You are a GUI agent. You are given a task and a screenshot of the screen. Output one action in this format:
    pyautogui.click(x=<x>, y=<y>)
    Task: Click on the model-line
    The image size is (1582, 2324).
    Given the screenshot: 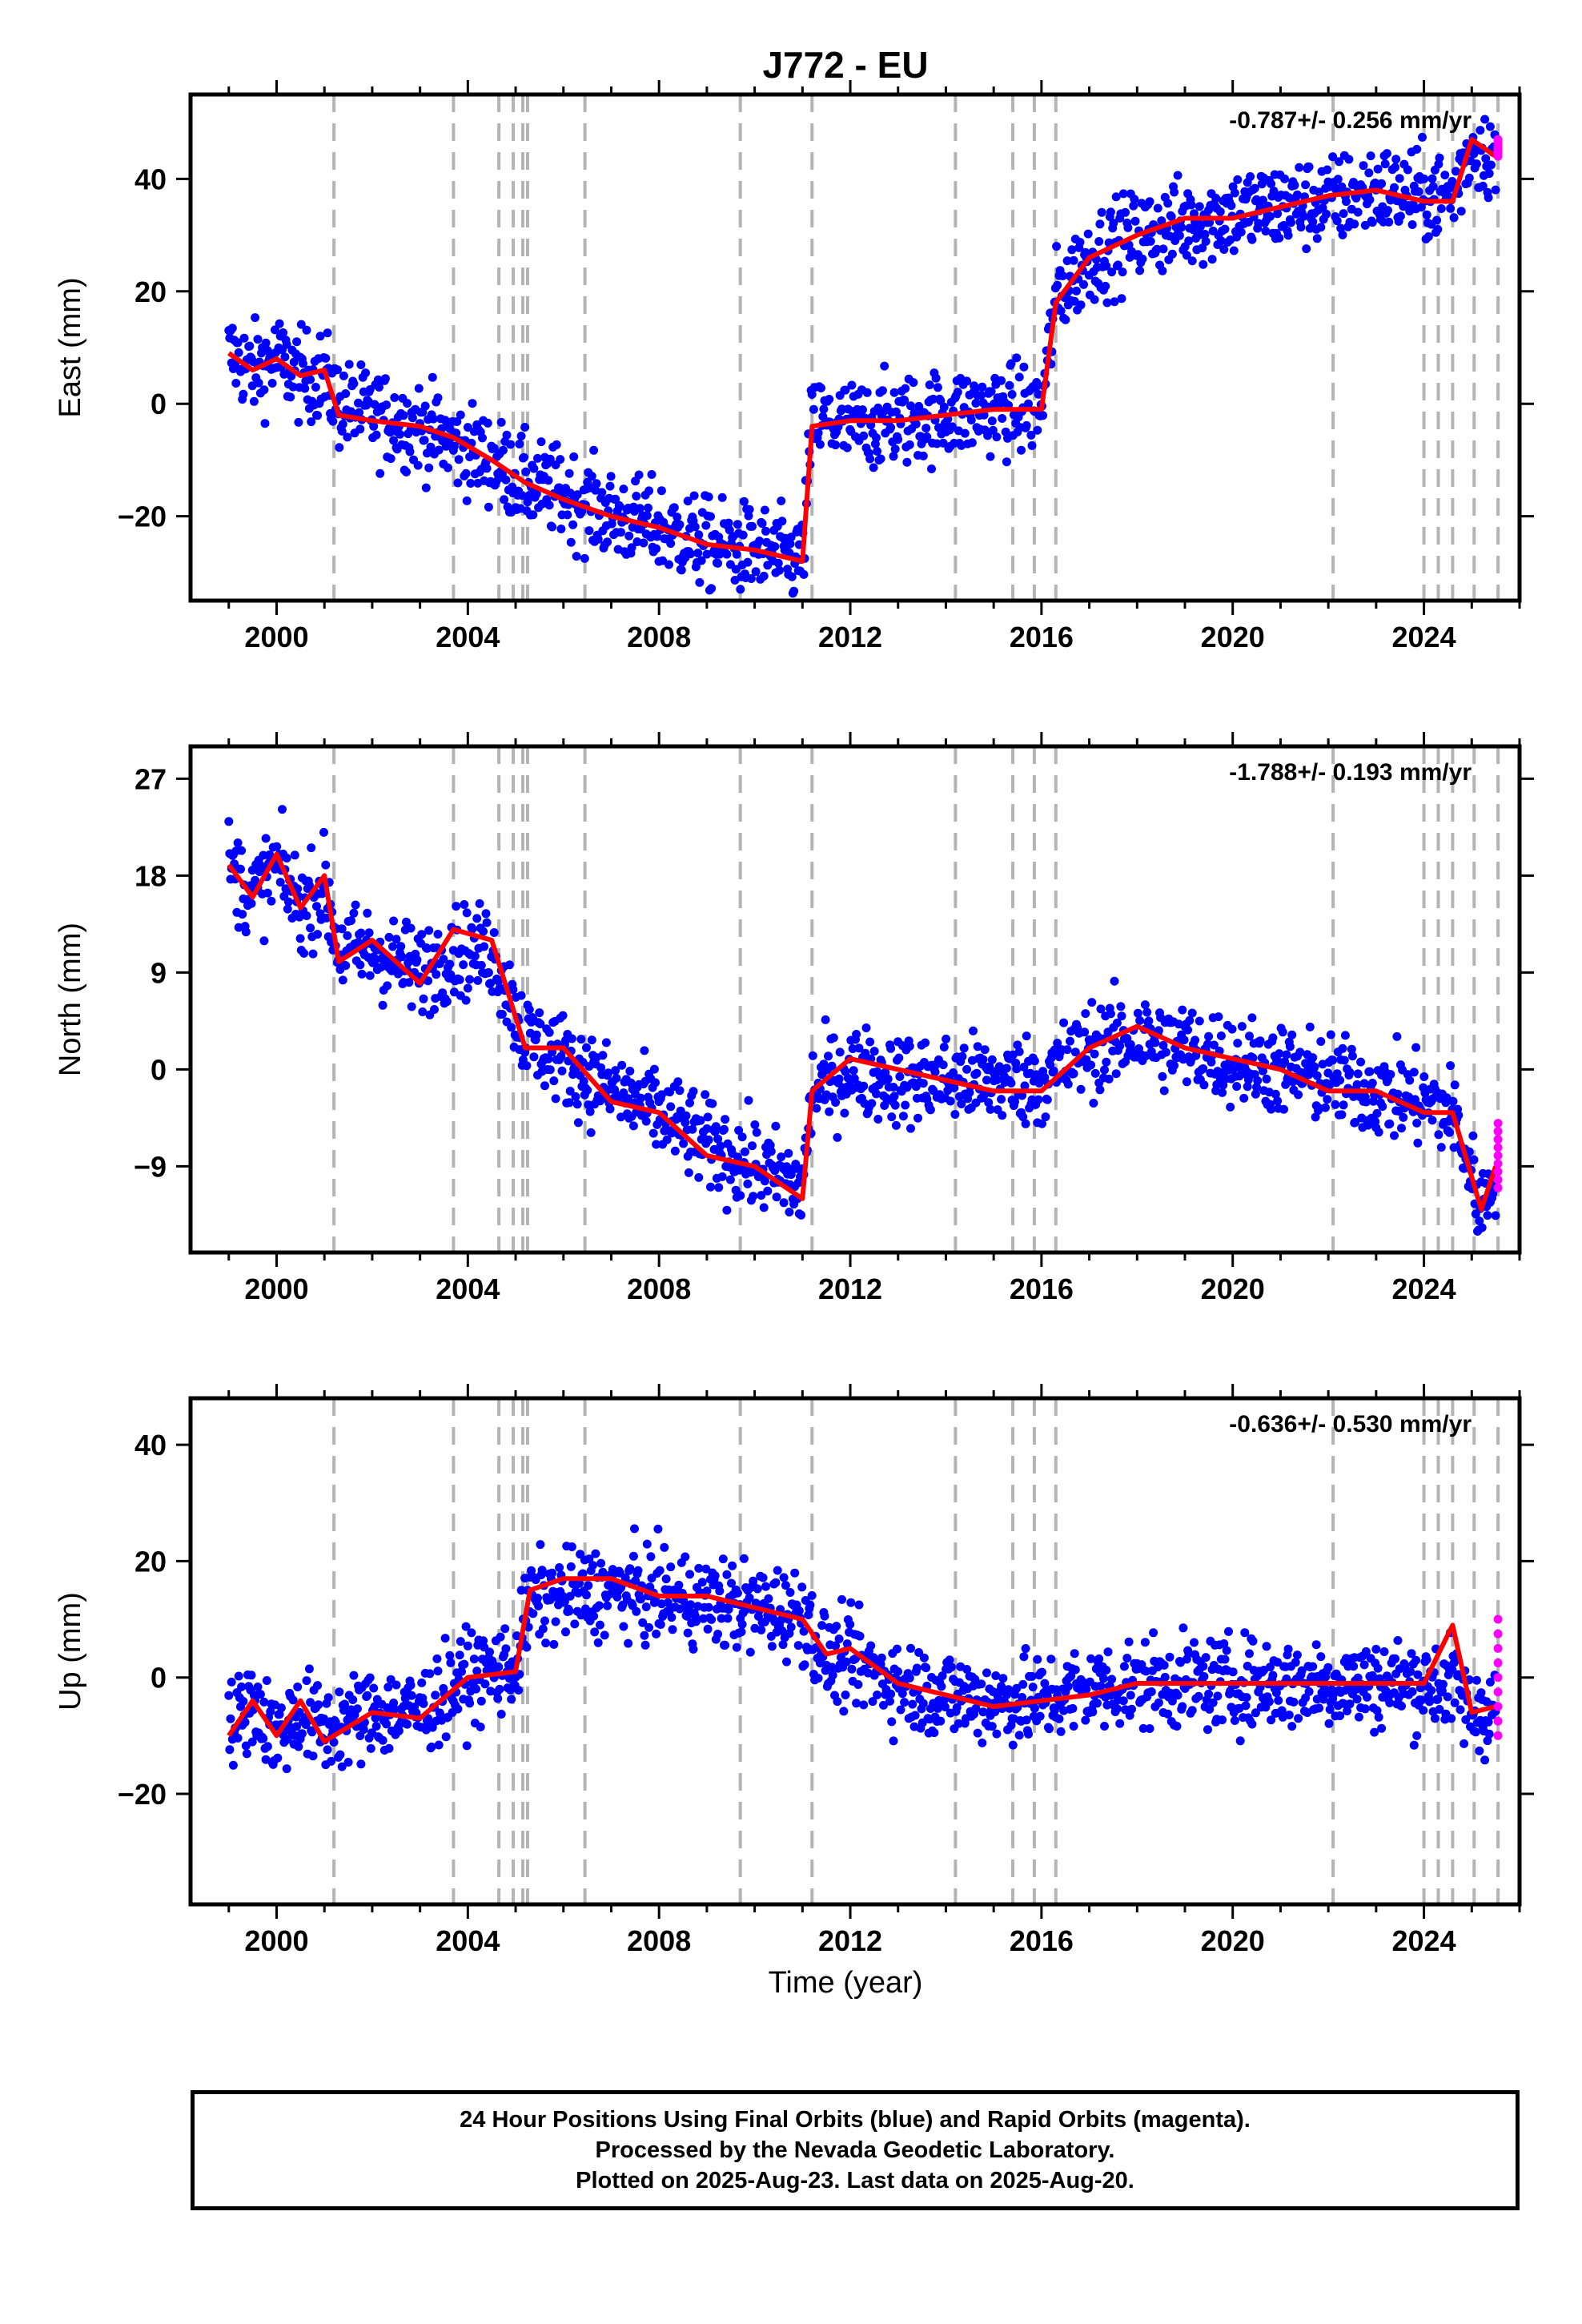 What is the action you would take?
    pyautogui.click(x=861, y=1660)
    